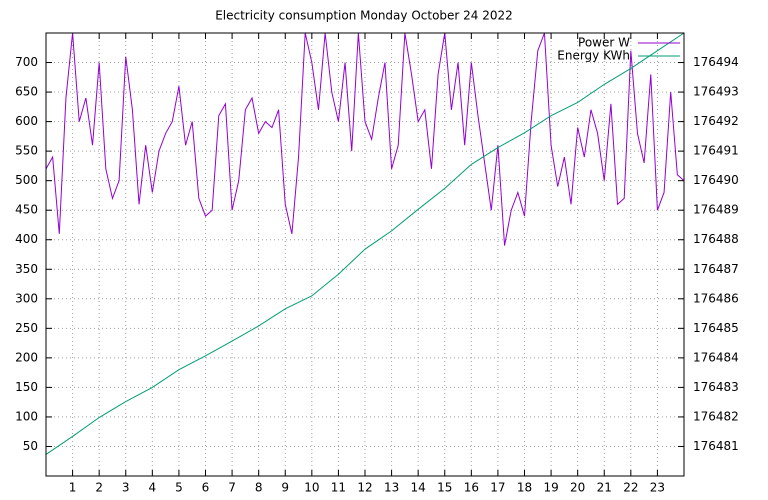 This screenshot has height=500, width=768. Describe the element at coordinates (716, 387) in the screenshot. I see `y2-tick-label: 176483` at that location.